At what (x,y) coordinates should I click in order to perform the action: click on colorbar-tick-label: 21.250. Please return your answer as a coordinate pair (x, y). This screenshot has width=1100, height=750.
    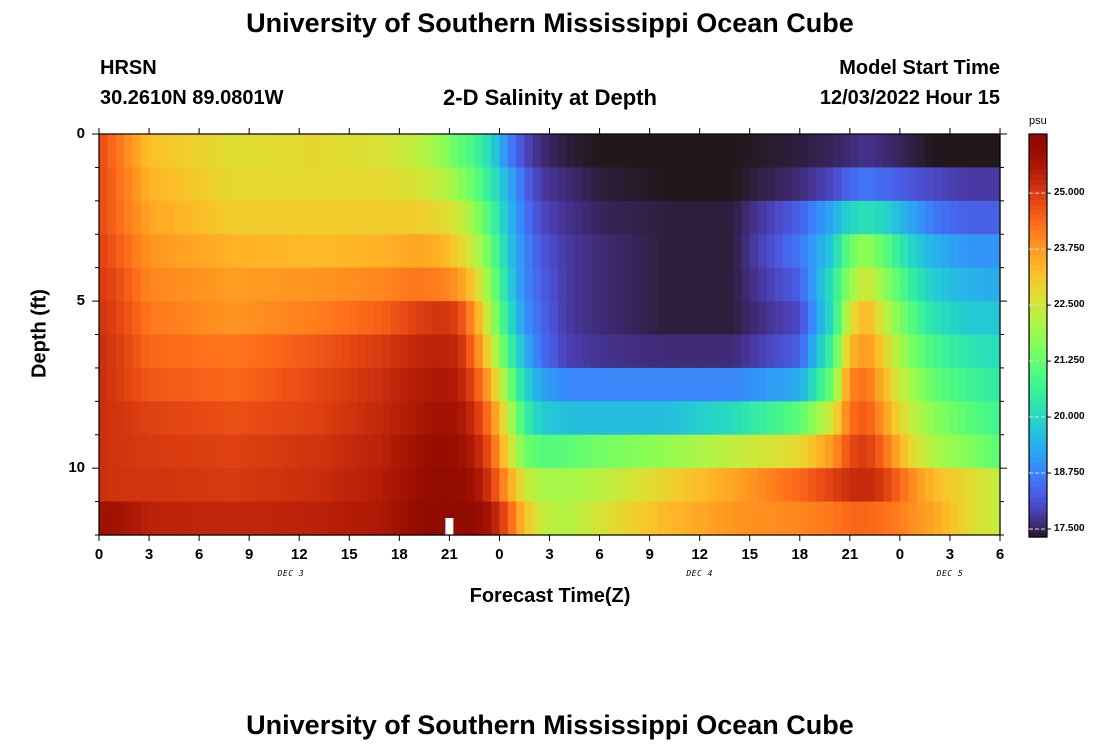
    Looking at the image, I should click on (1069, 361).